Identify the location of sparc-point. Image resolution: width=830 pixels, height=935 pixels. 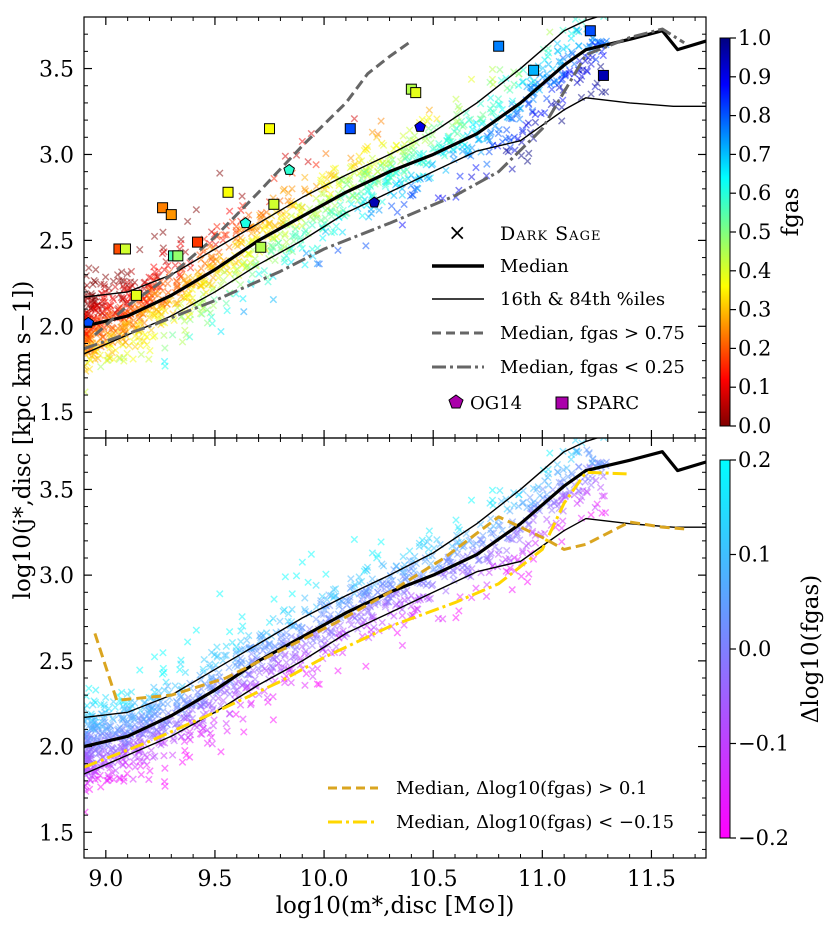
(590, 31).